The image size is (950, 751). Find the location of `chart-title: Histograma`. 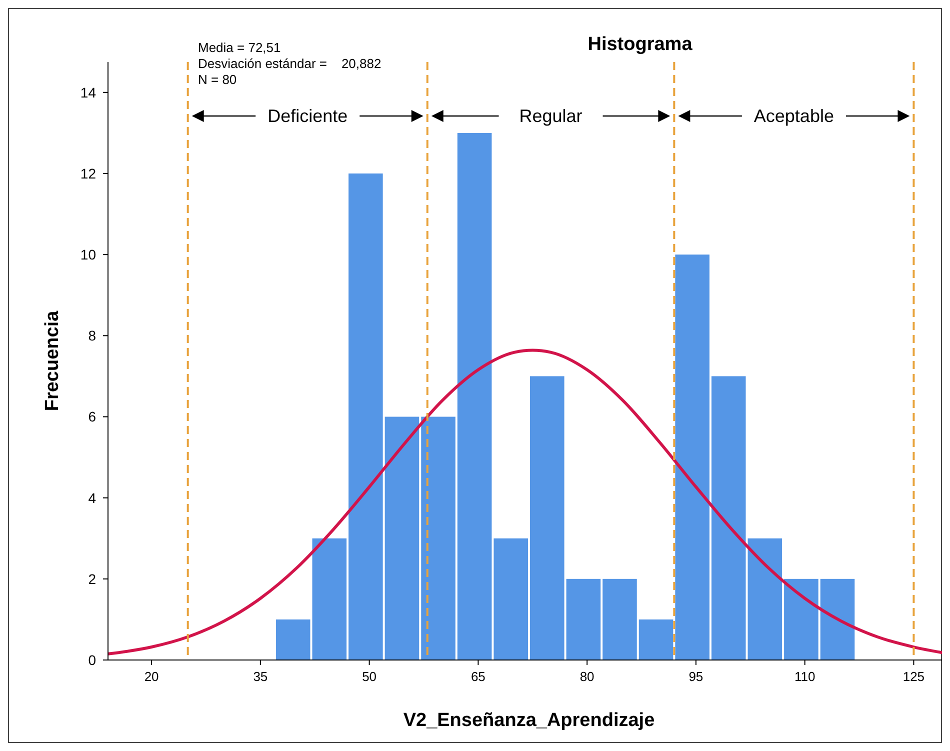

chart-title: Histograma is located at coordinates (640, 44).